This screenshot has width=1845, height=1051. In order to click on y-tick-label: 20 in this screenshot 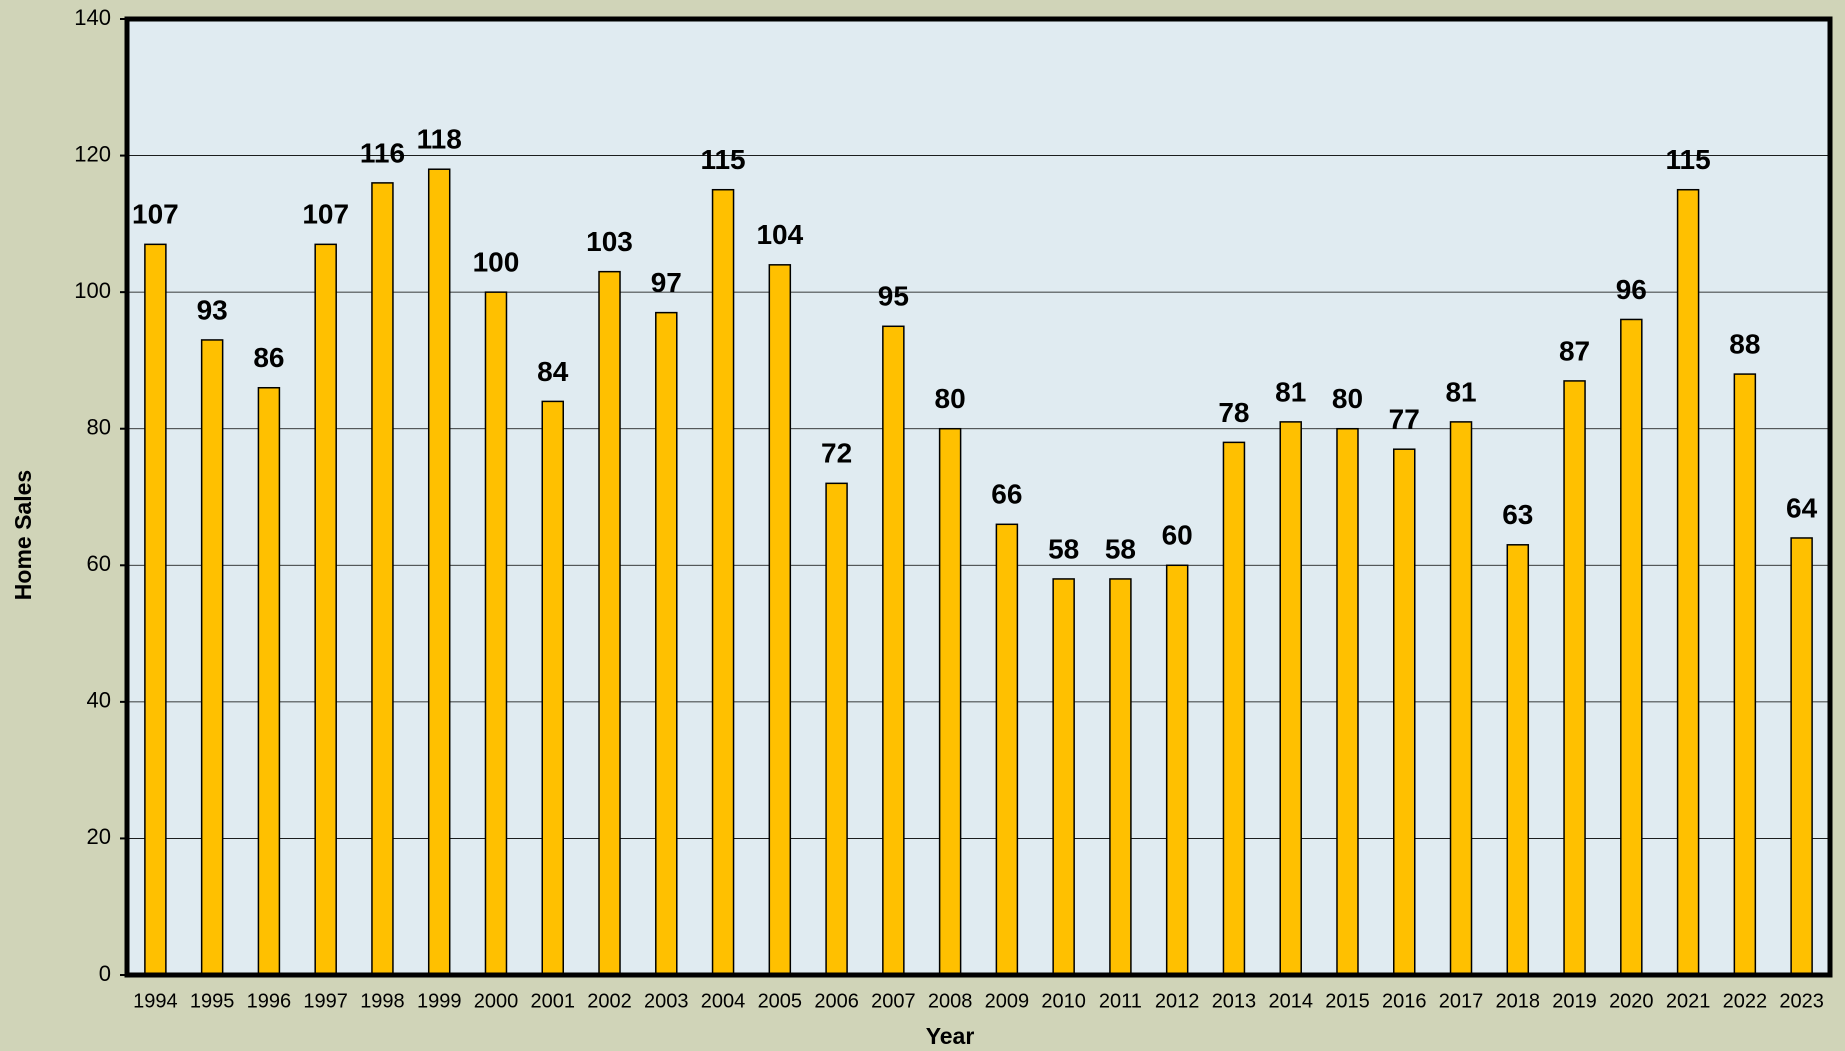, I will do `click(99, 836)`.